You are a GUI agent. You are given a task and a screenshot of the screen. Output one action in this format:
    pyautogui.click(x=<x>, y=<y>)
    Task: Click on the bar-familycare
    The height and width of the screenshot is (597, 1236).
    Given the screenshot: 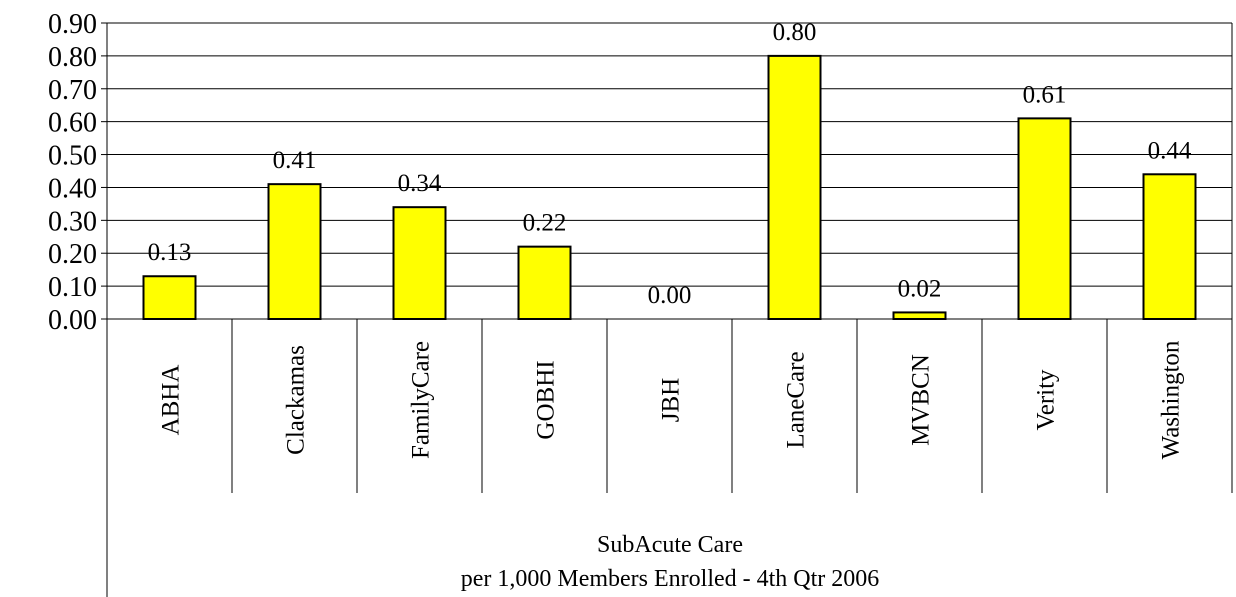 What is the action you would take?
    pyautogui.click(x=419, y=263)
    